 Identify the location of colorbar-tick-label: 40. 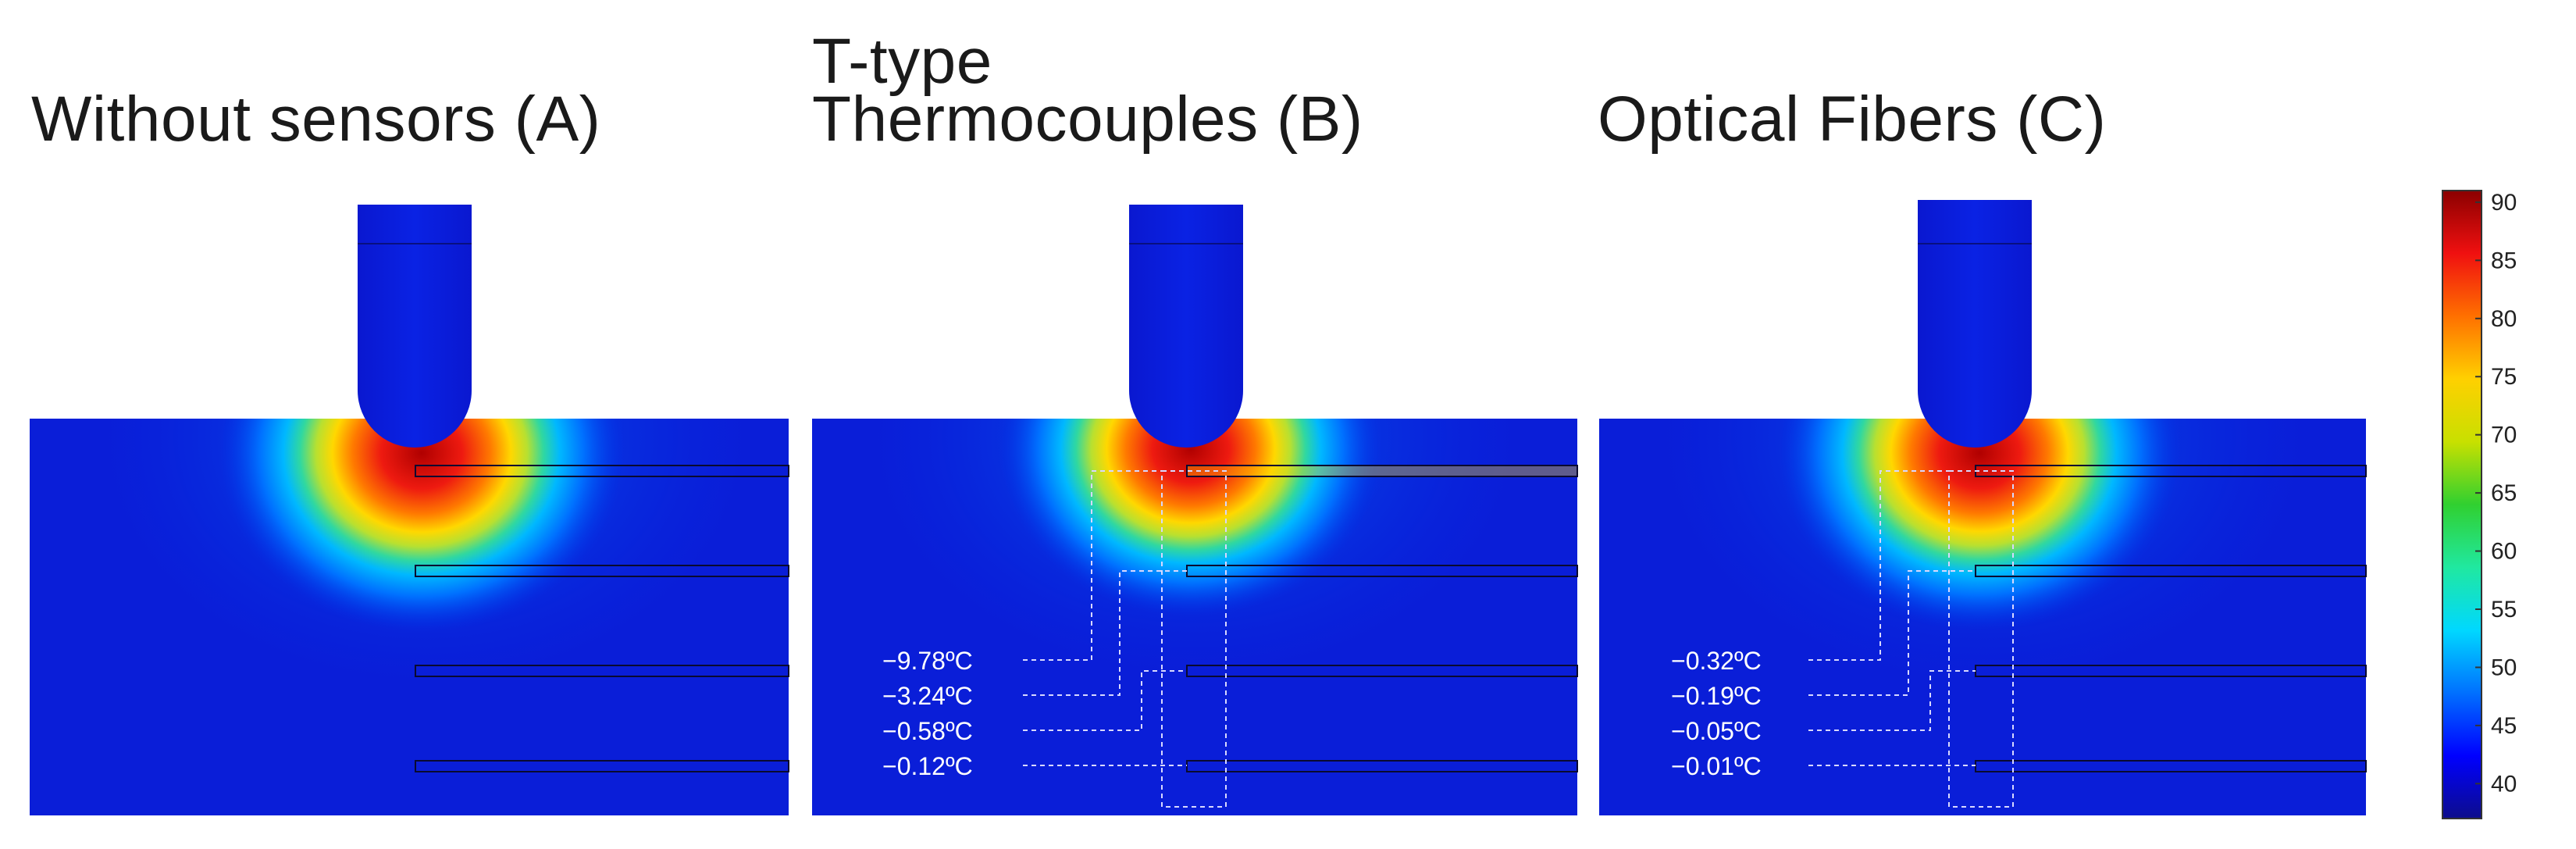
(2504, 784).